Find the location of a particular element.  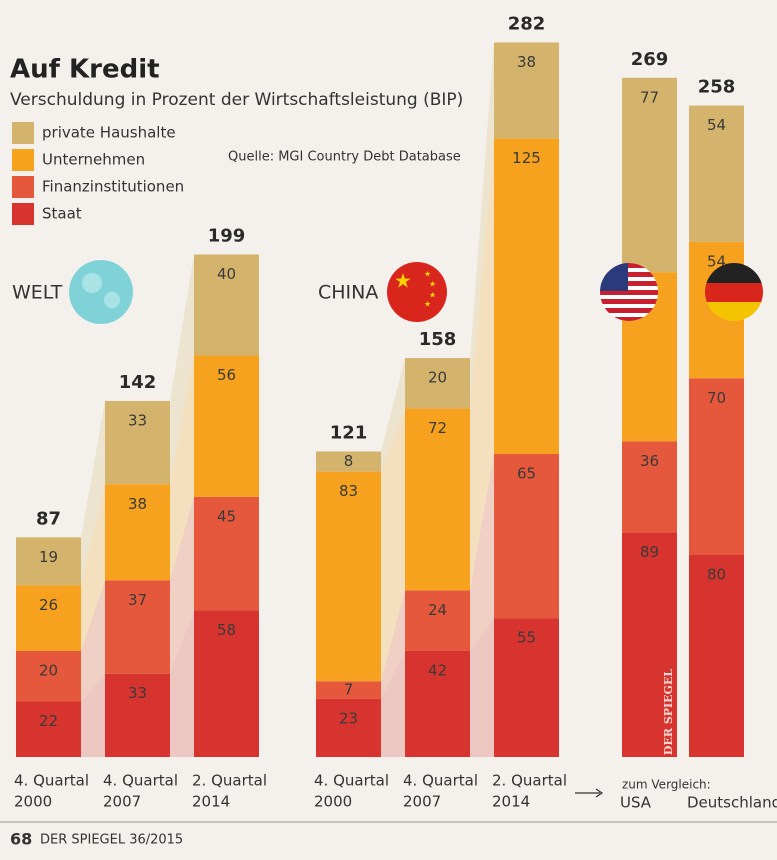

total-label: 282 is located at coordinates (527, 23).